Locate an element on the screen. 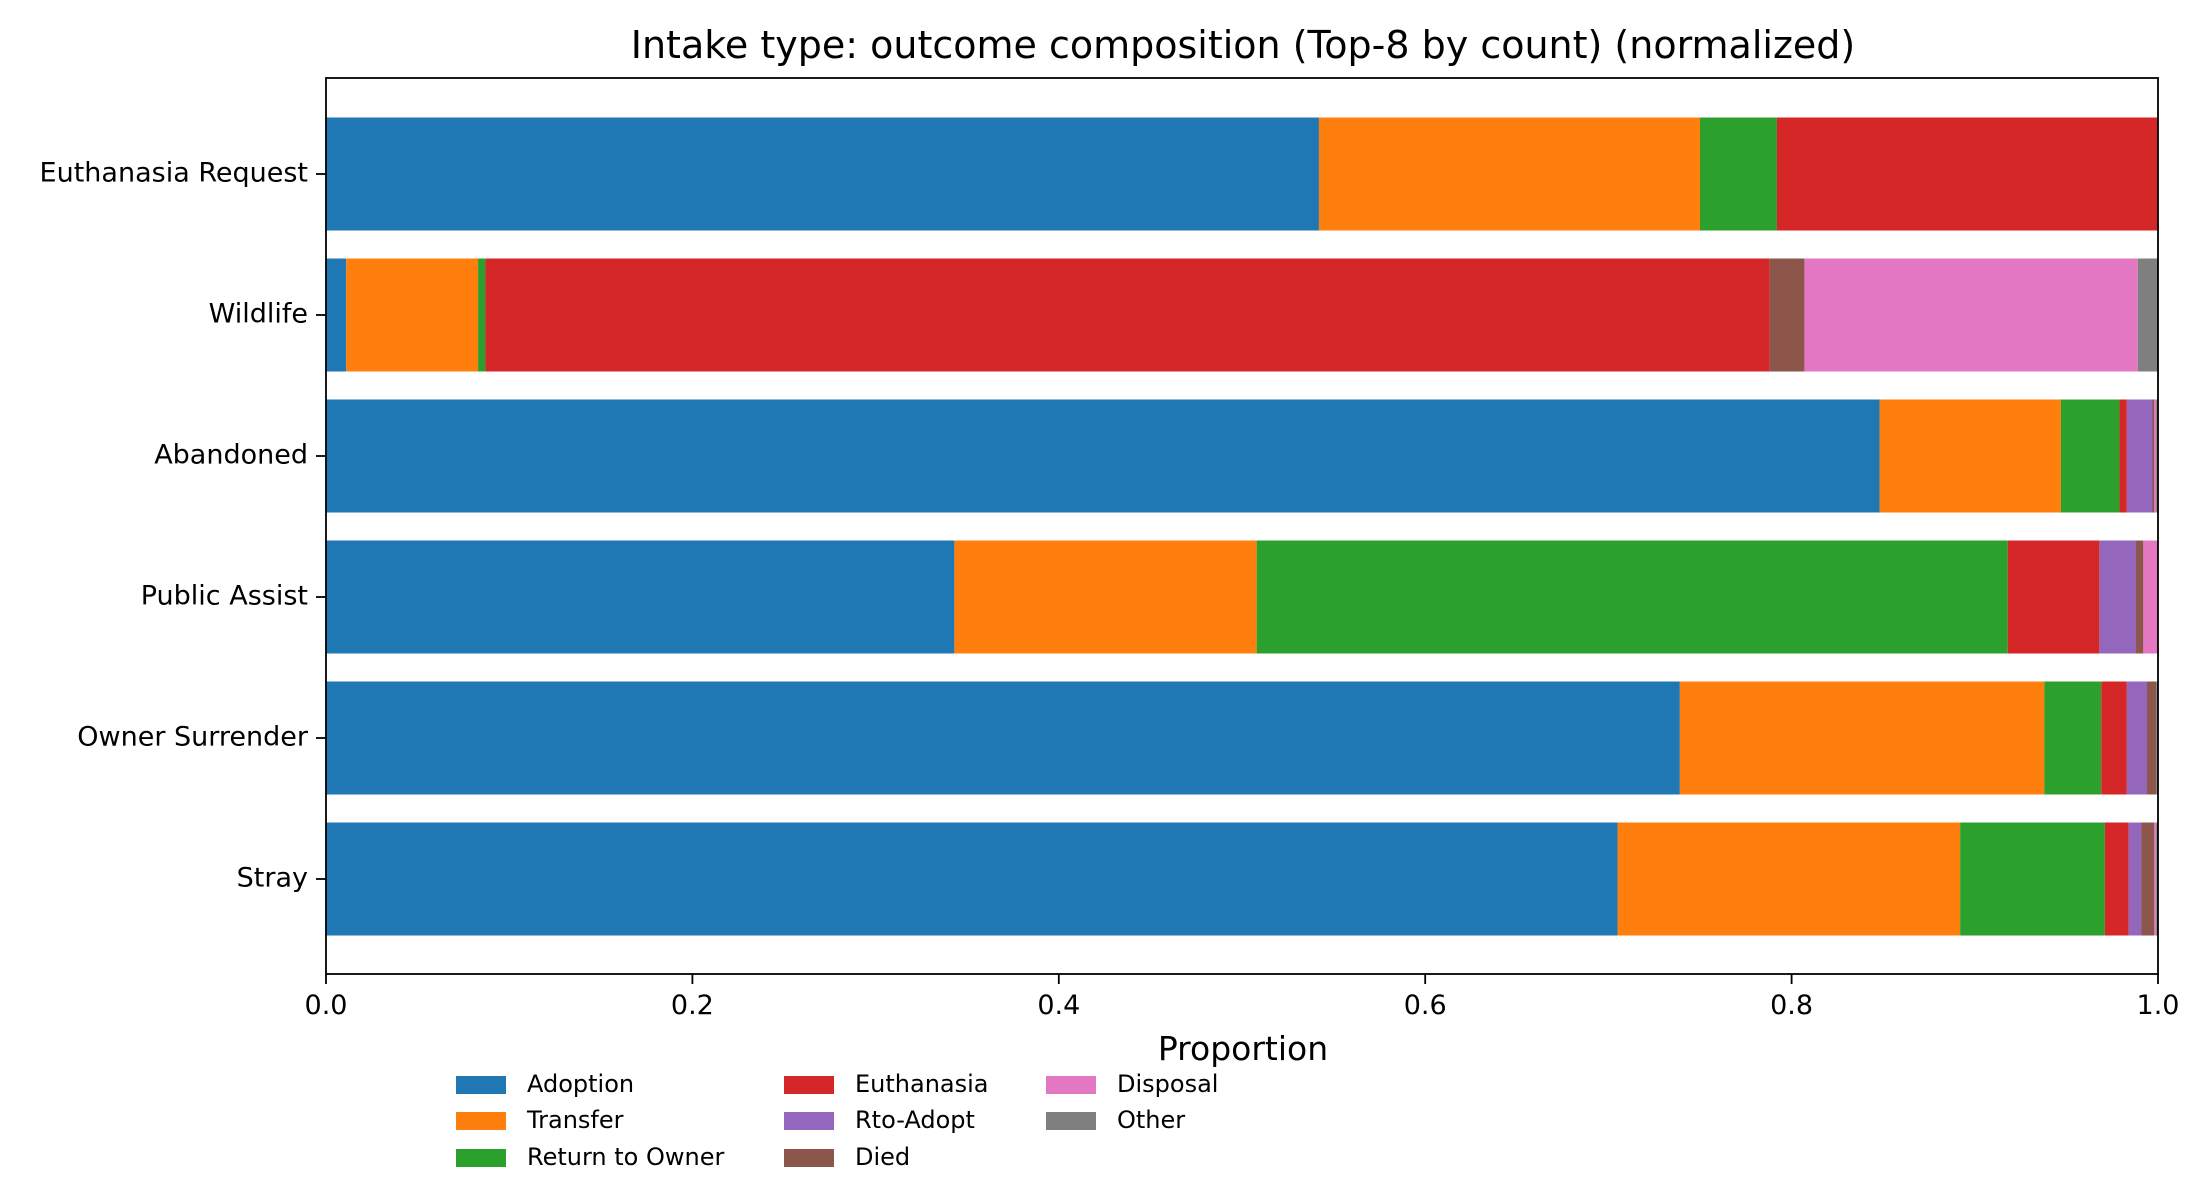  bar-public-assist-disposal is located at coordinates (2150, 597).